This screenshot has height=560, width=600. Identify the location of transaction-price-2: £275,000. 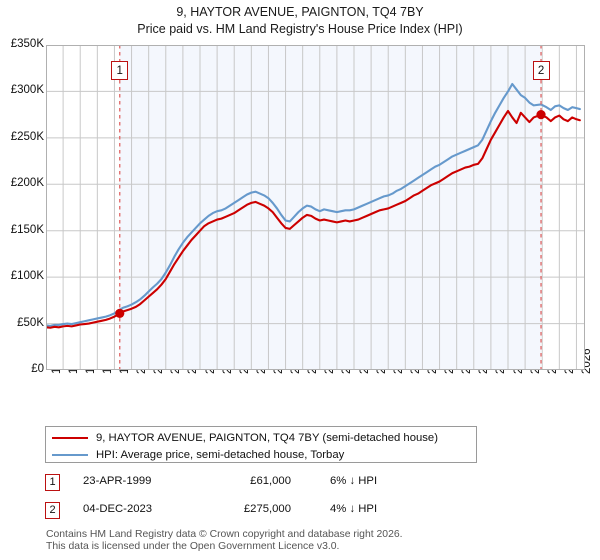
(267, 509).